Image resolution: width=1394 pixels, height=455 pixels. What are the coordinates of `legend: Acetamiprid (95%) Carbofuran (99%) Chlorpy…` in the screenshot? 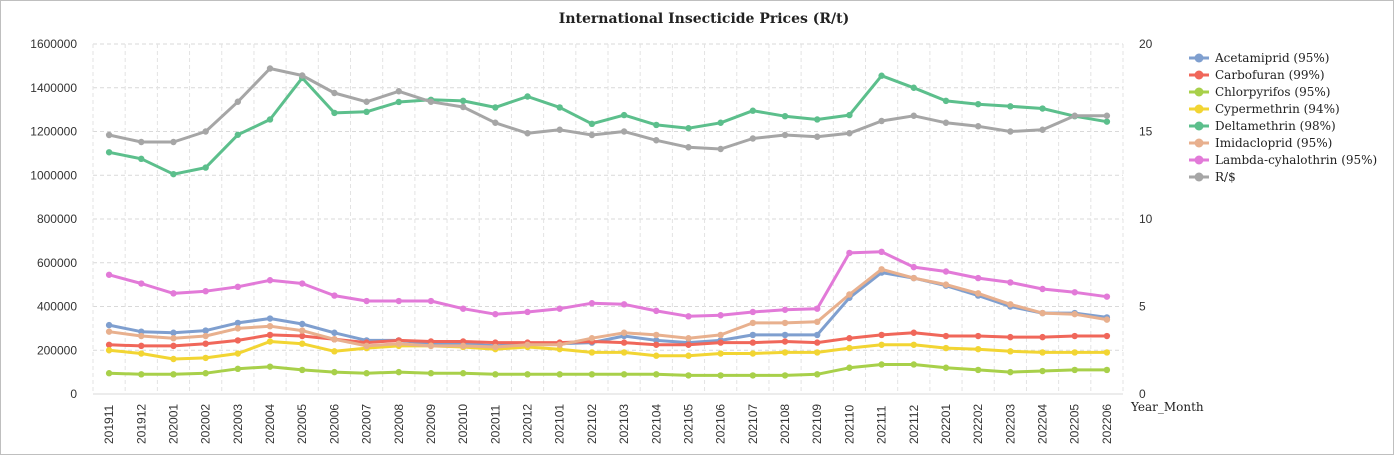 It's located at (1283, 117).